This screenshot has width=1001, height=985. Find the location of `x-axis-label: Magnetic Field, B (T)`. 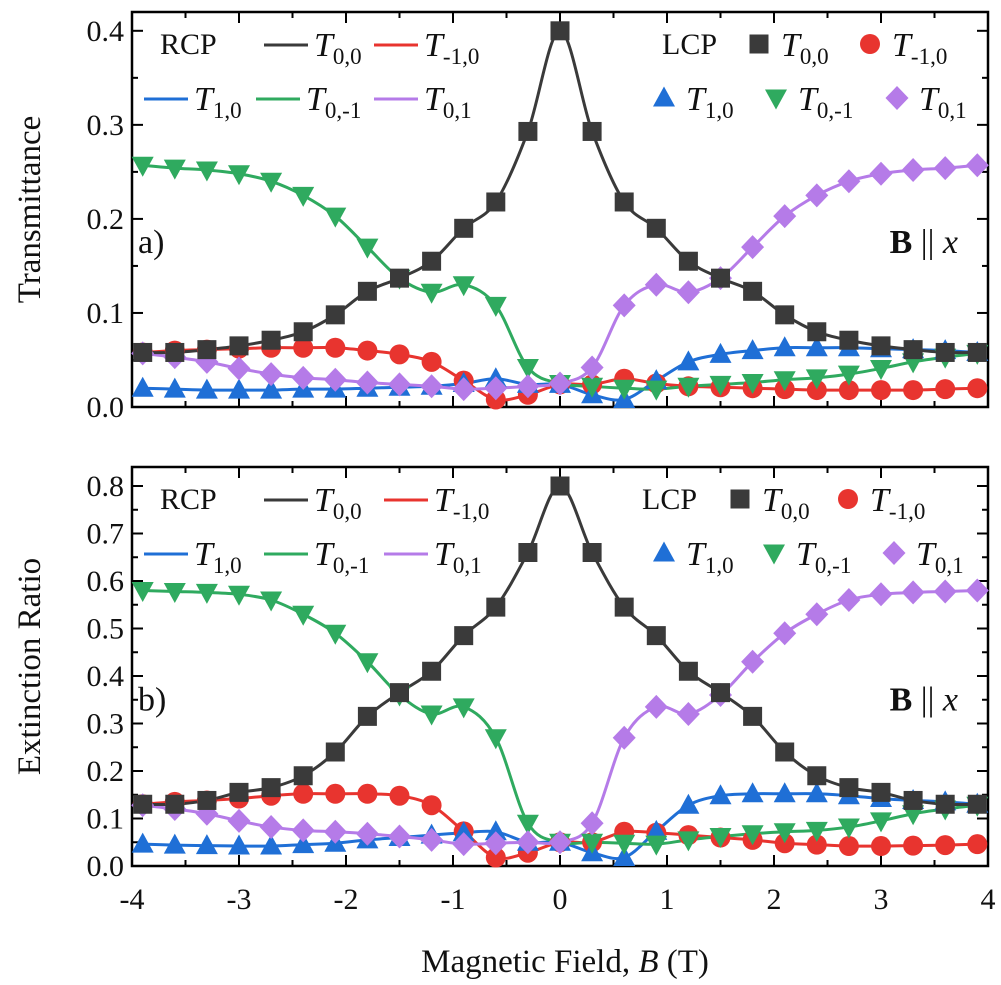

x-axis-label: Magnetic Field, B (T) is located at coordinates (565, 962).